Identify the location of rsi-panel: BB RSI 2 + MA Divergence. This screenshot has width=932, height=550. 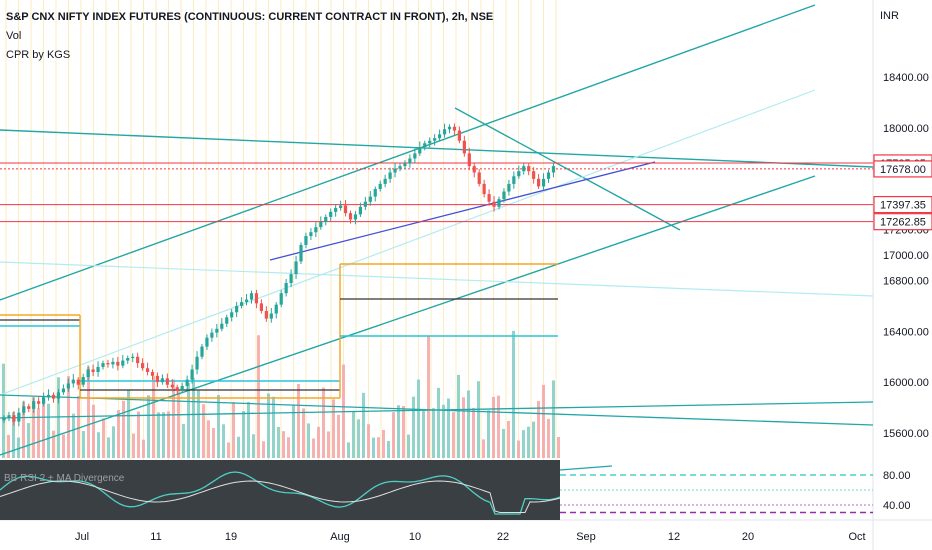
(280, 490).